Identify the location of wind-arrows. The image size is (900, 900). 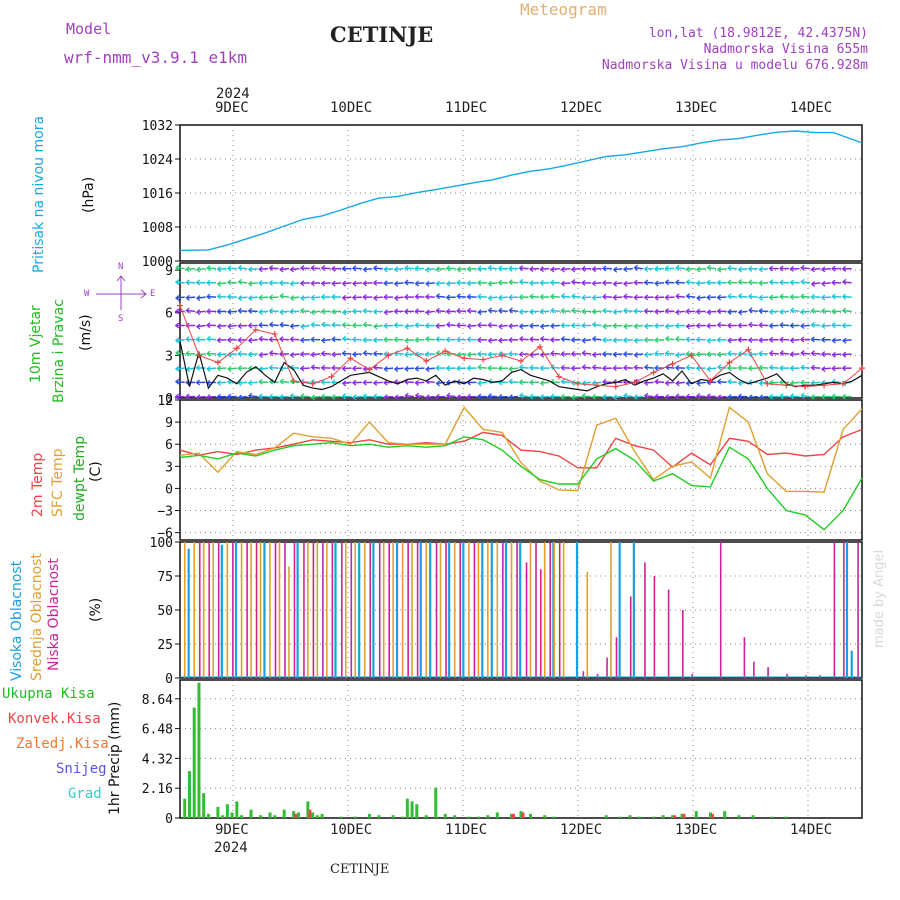
(513, 332).